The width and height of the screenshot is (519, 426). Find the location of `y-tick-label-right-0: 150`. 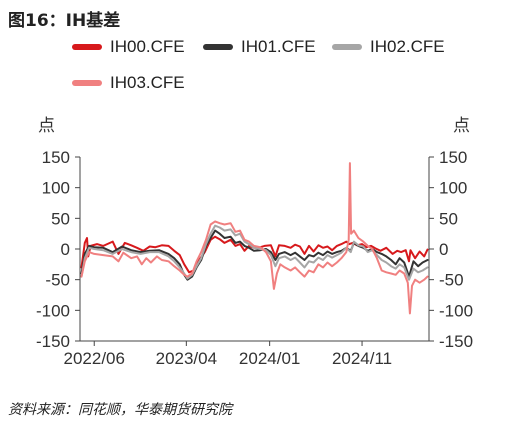

y-tick-label-right-0: 150 is located at coordinates (453, 157).